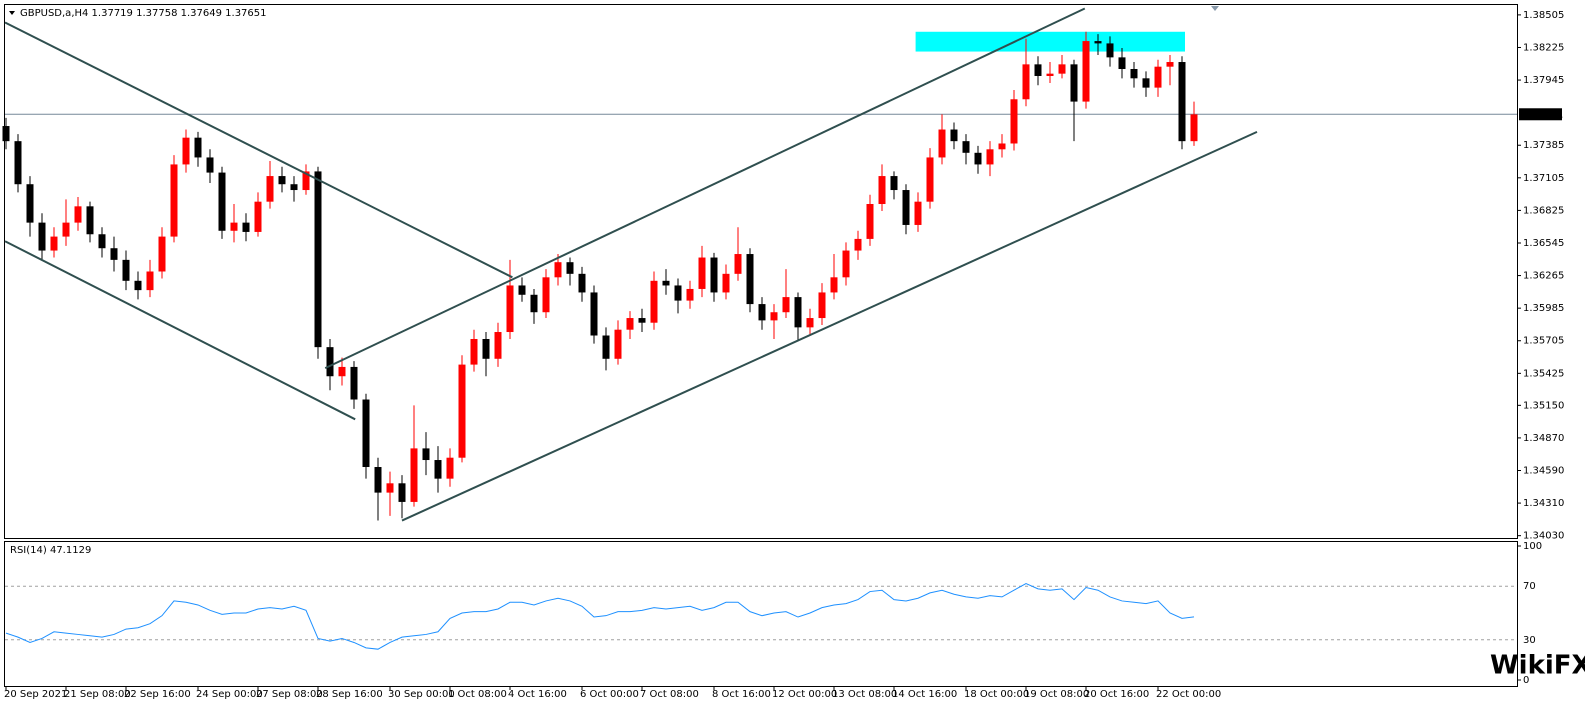 The width and height of the screenshot is (1585, 710). I want to click on y-tick-label: 1.35705, so click(1543, 341).